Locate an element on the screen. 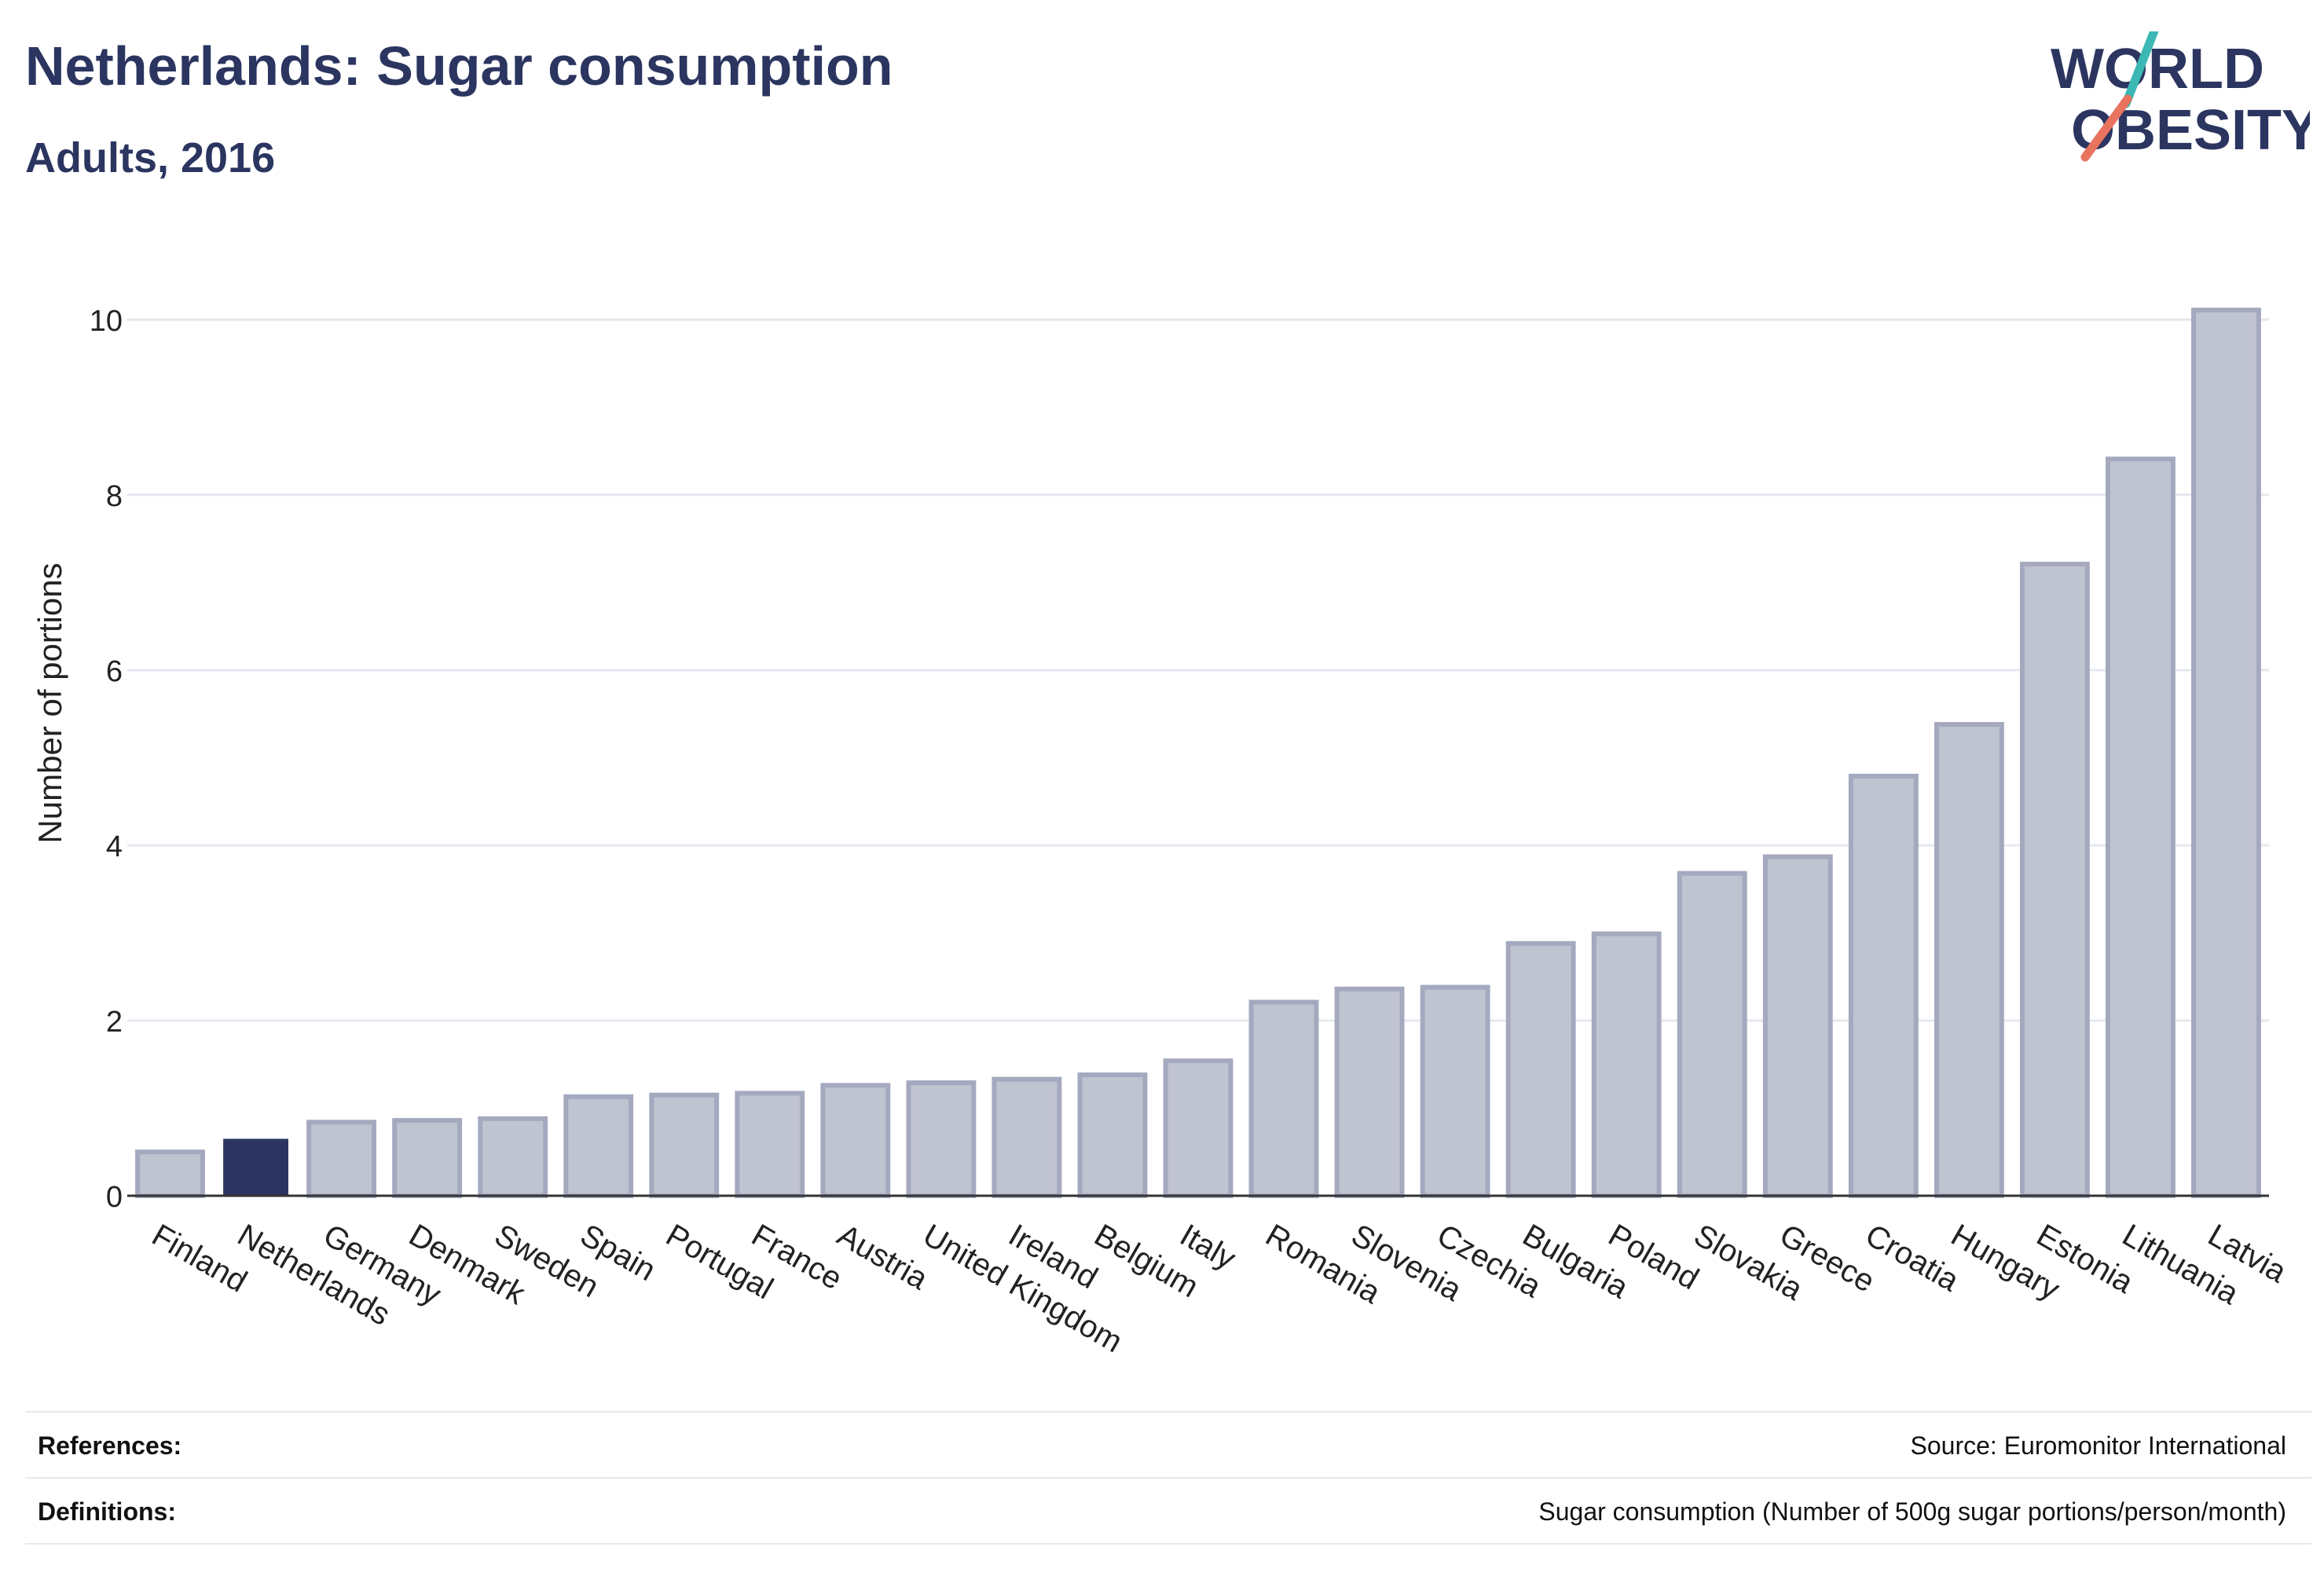 Image resolution: width=2324 pixels, height=1576 pixels. bar-estonia is located at coordinates (2054, 880).